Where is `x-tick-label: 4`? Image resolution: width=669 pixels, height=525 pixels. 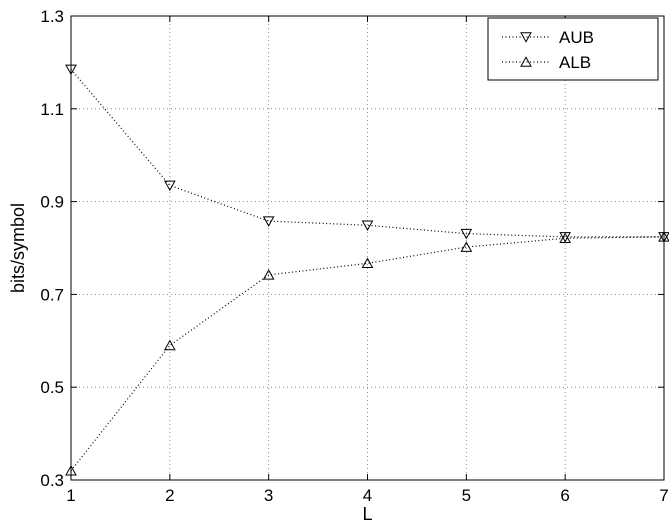 x-tick-label: 4 is located at coordinates (367, 495).